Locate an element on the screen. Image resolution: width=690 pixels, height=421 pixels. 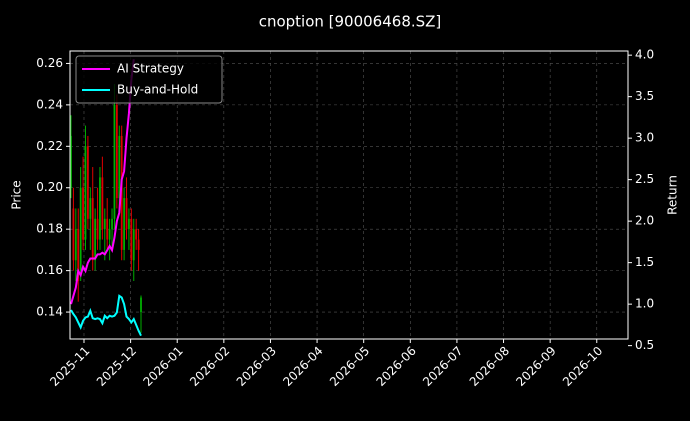
x-tick-label: 2026-05 is located at coordinates (349, 366).